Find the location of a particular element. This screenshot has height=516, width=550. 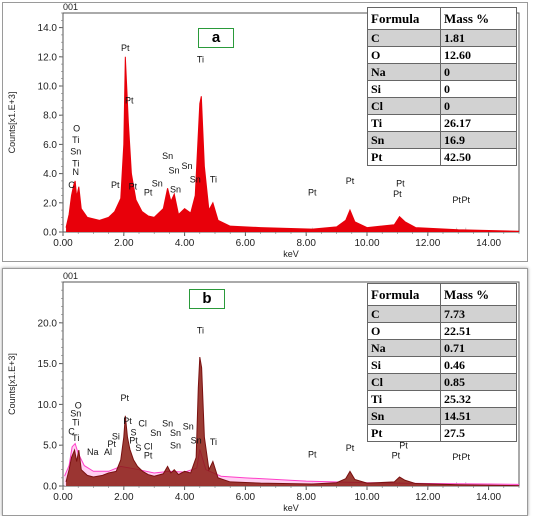

mass-percent-cell: 0.46 is located at coordinates (478, 365).